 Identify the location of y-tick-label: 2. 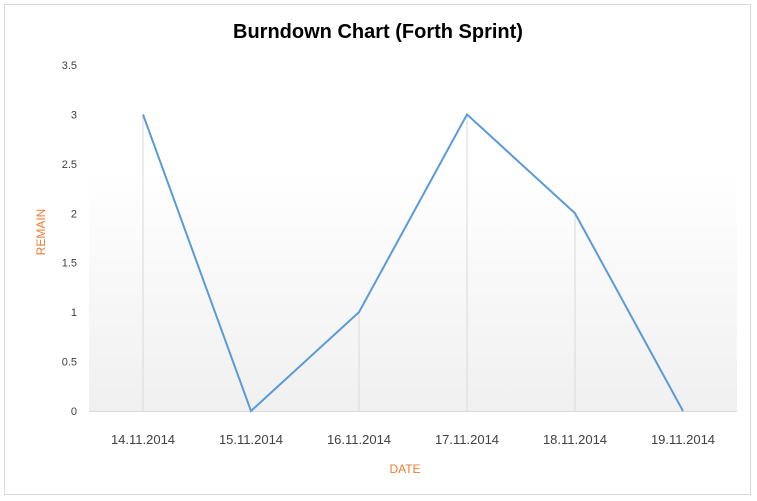
(74, 214).